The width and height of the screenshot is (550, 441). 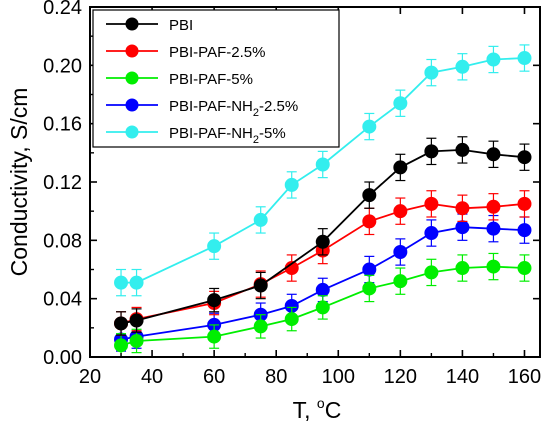 What do you see at coordinates (305, 410) in the screenshot?
I see `x-axis-title-text: T,` at bounding box center [305, 410].